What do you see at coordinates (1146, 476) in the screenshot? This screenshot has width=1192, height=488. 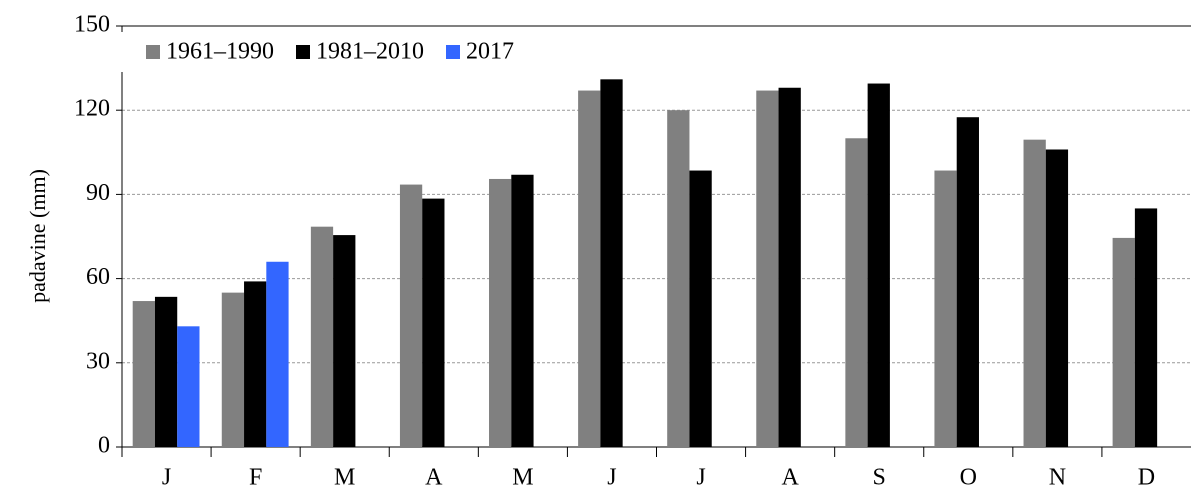 I see `x-tick-label: D` at bounding box center [1146, 476].